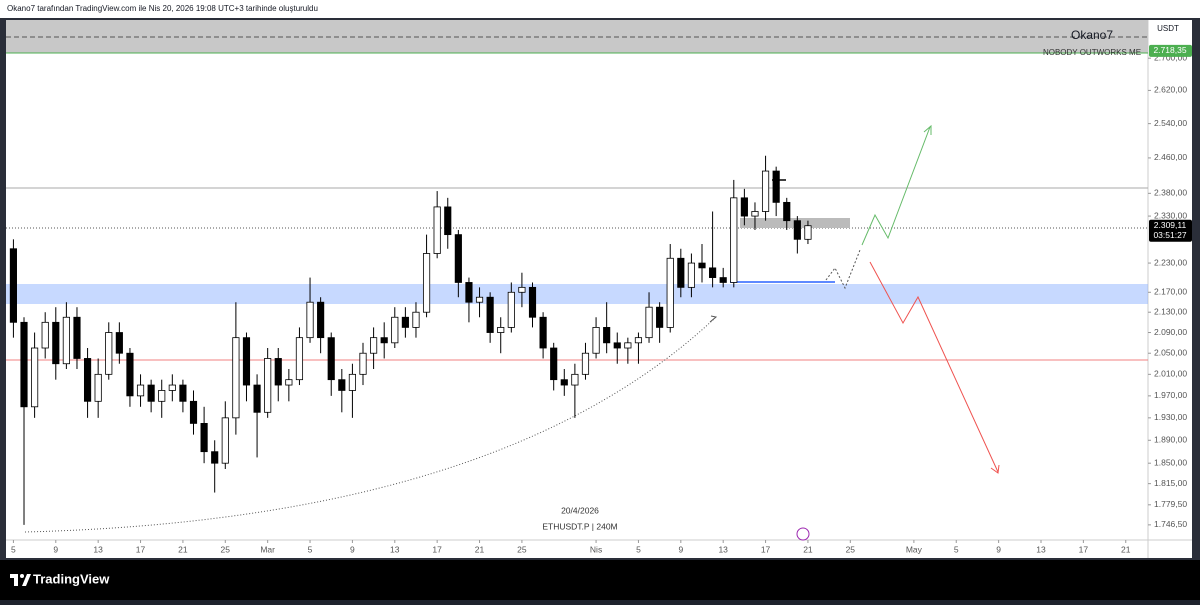 This screenshot has width=1200, height=605. I want to click on y-tick-label: 1.930,00, so click(1170, 417).